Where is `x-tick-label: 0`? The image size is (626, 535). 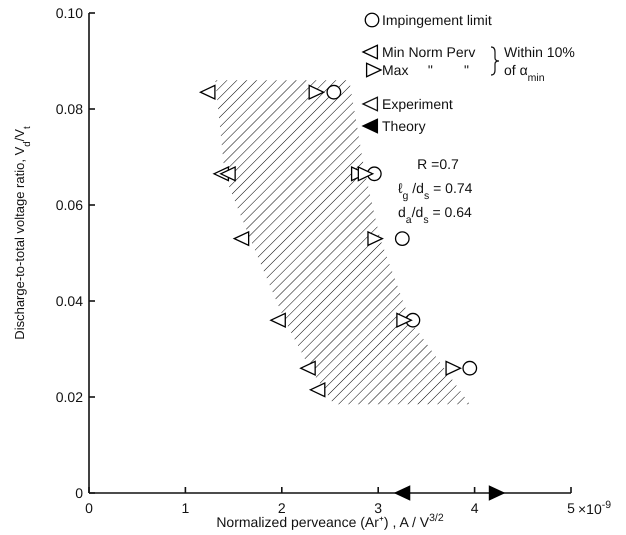 x-tick-label: 0 is located at coordinates (89, 508).